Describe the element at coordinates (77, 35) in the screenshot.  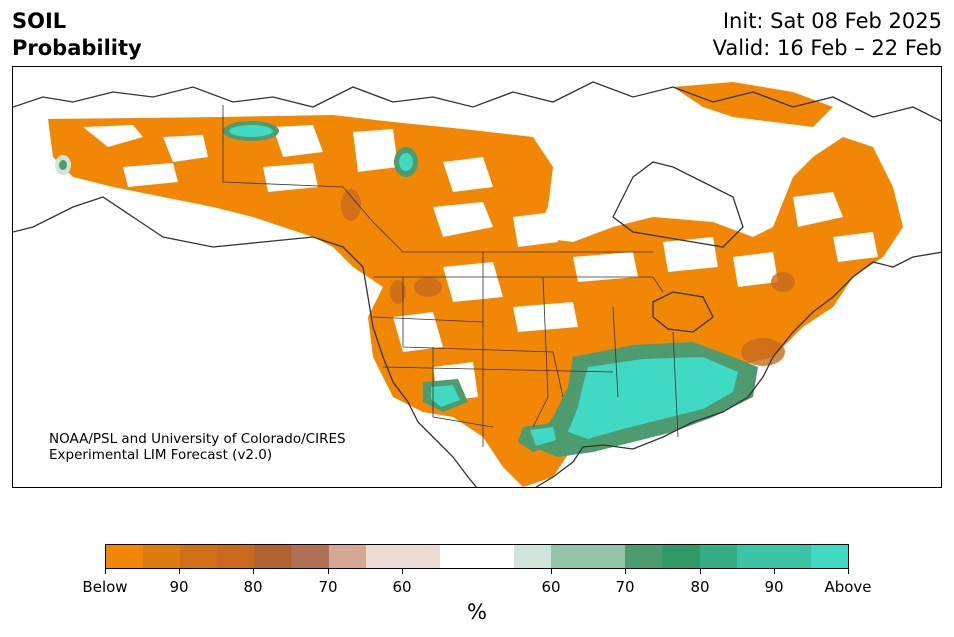
I see `map-title: SOIL Probability` at that location.